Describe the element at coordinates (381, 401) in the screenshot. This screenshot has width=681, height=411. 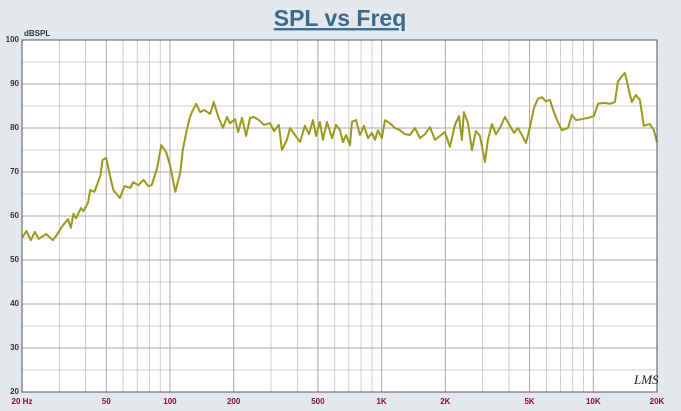
I see `x-tick-label: 1K` at that location.